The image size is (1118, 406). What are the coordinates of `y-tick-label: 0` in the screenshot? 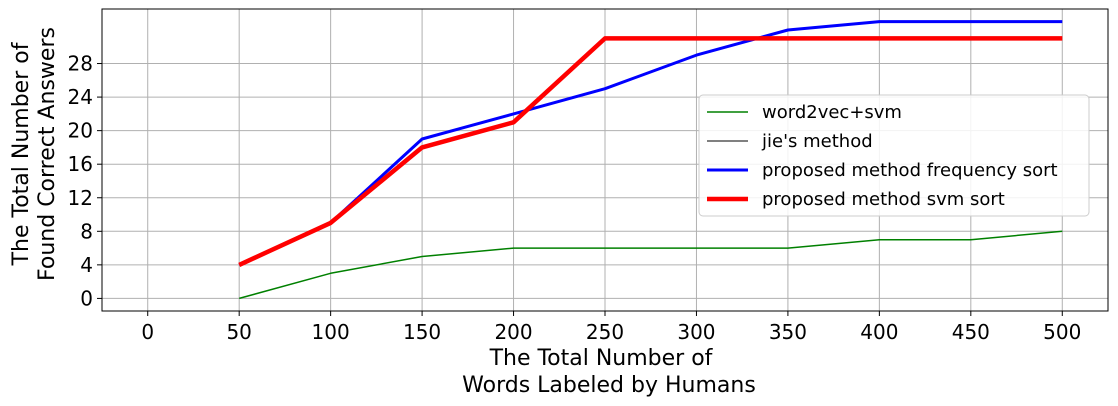 It's located at (86, 298).